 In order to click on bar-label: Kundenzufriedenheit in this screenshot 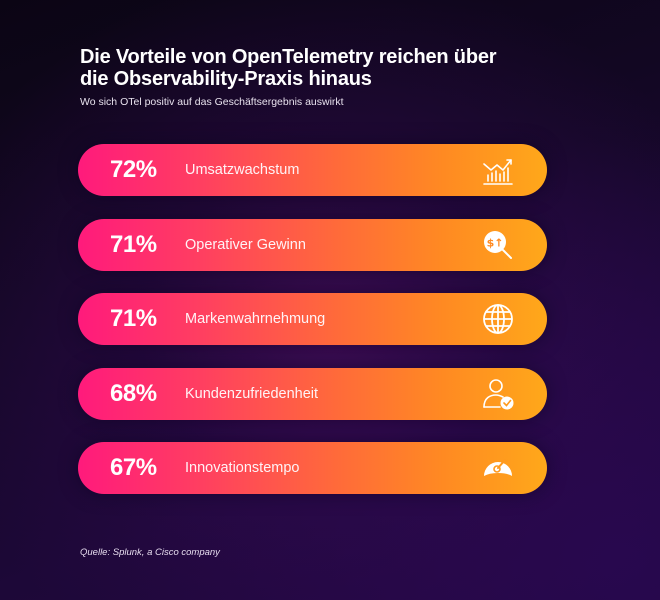, I will do `click(252, 394)`.